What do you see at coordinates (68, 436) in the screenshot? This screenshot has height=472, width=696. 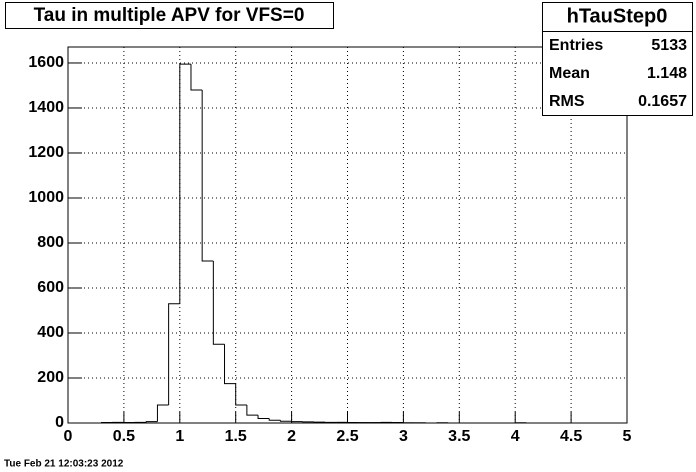 I see `x-tick-label: 0` at bounding box center [68, 436].